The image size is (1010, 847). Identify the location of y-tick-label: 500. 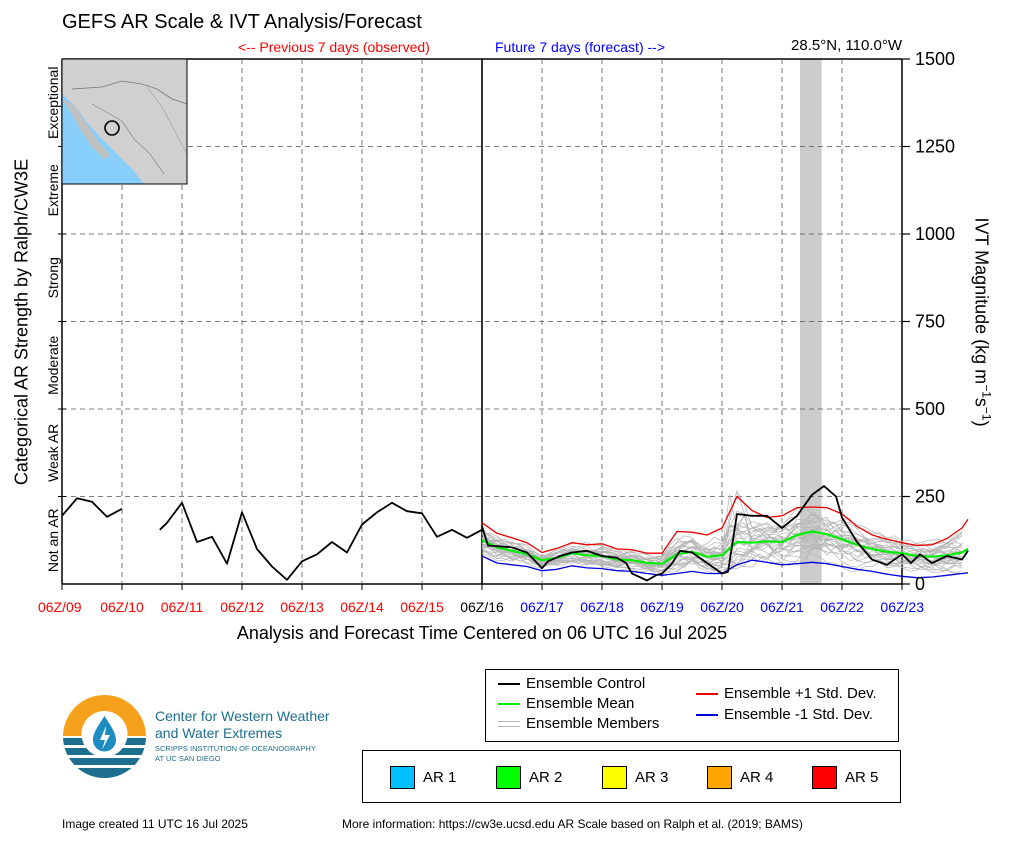
(930, 409).